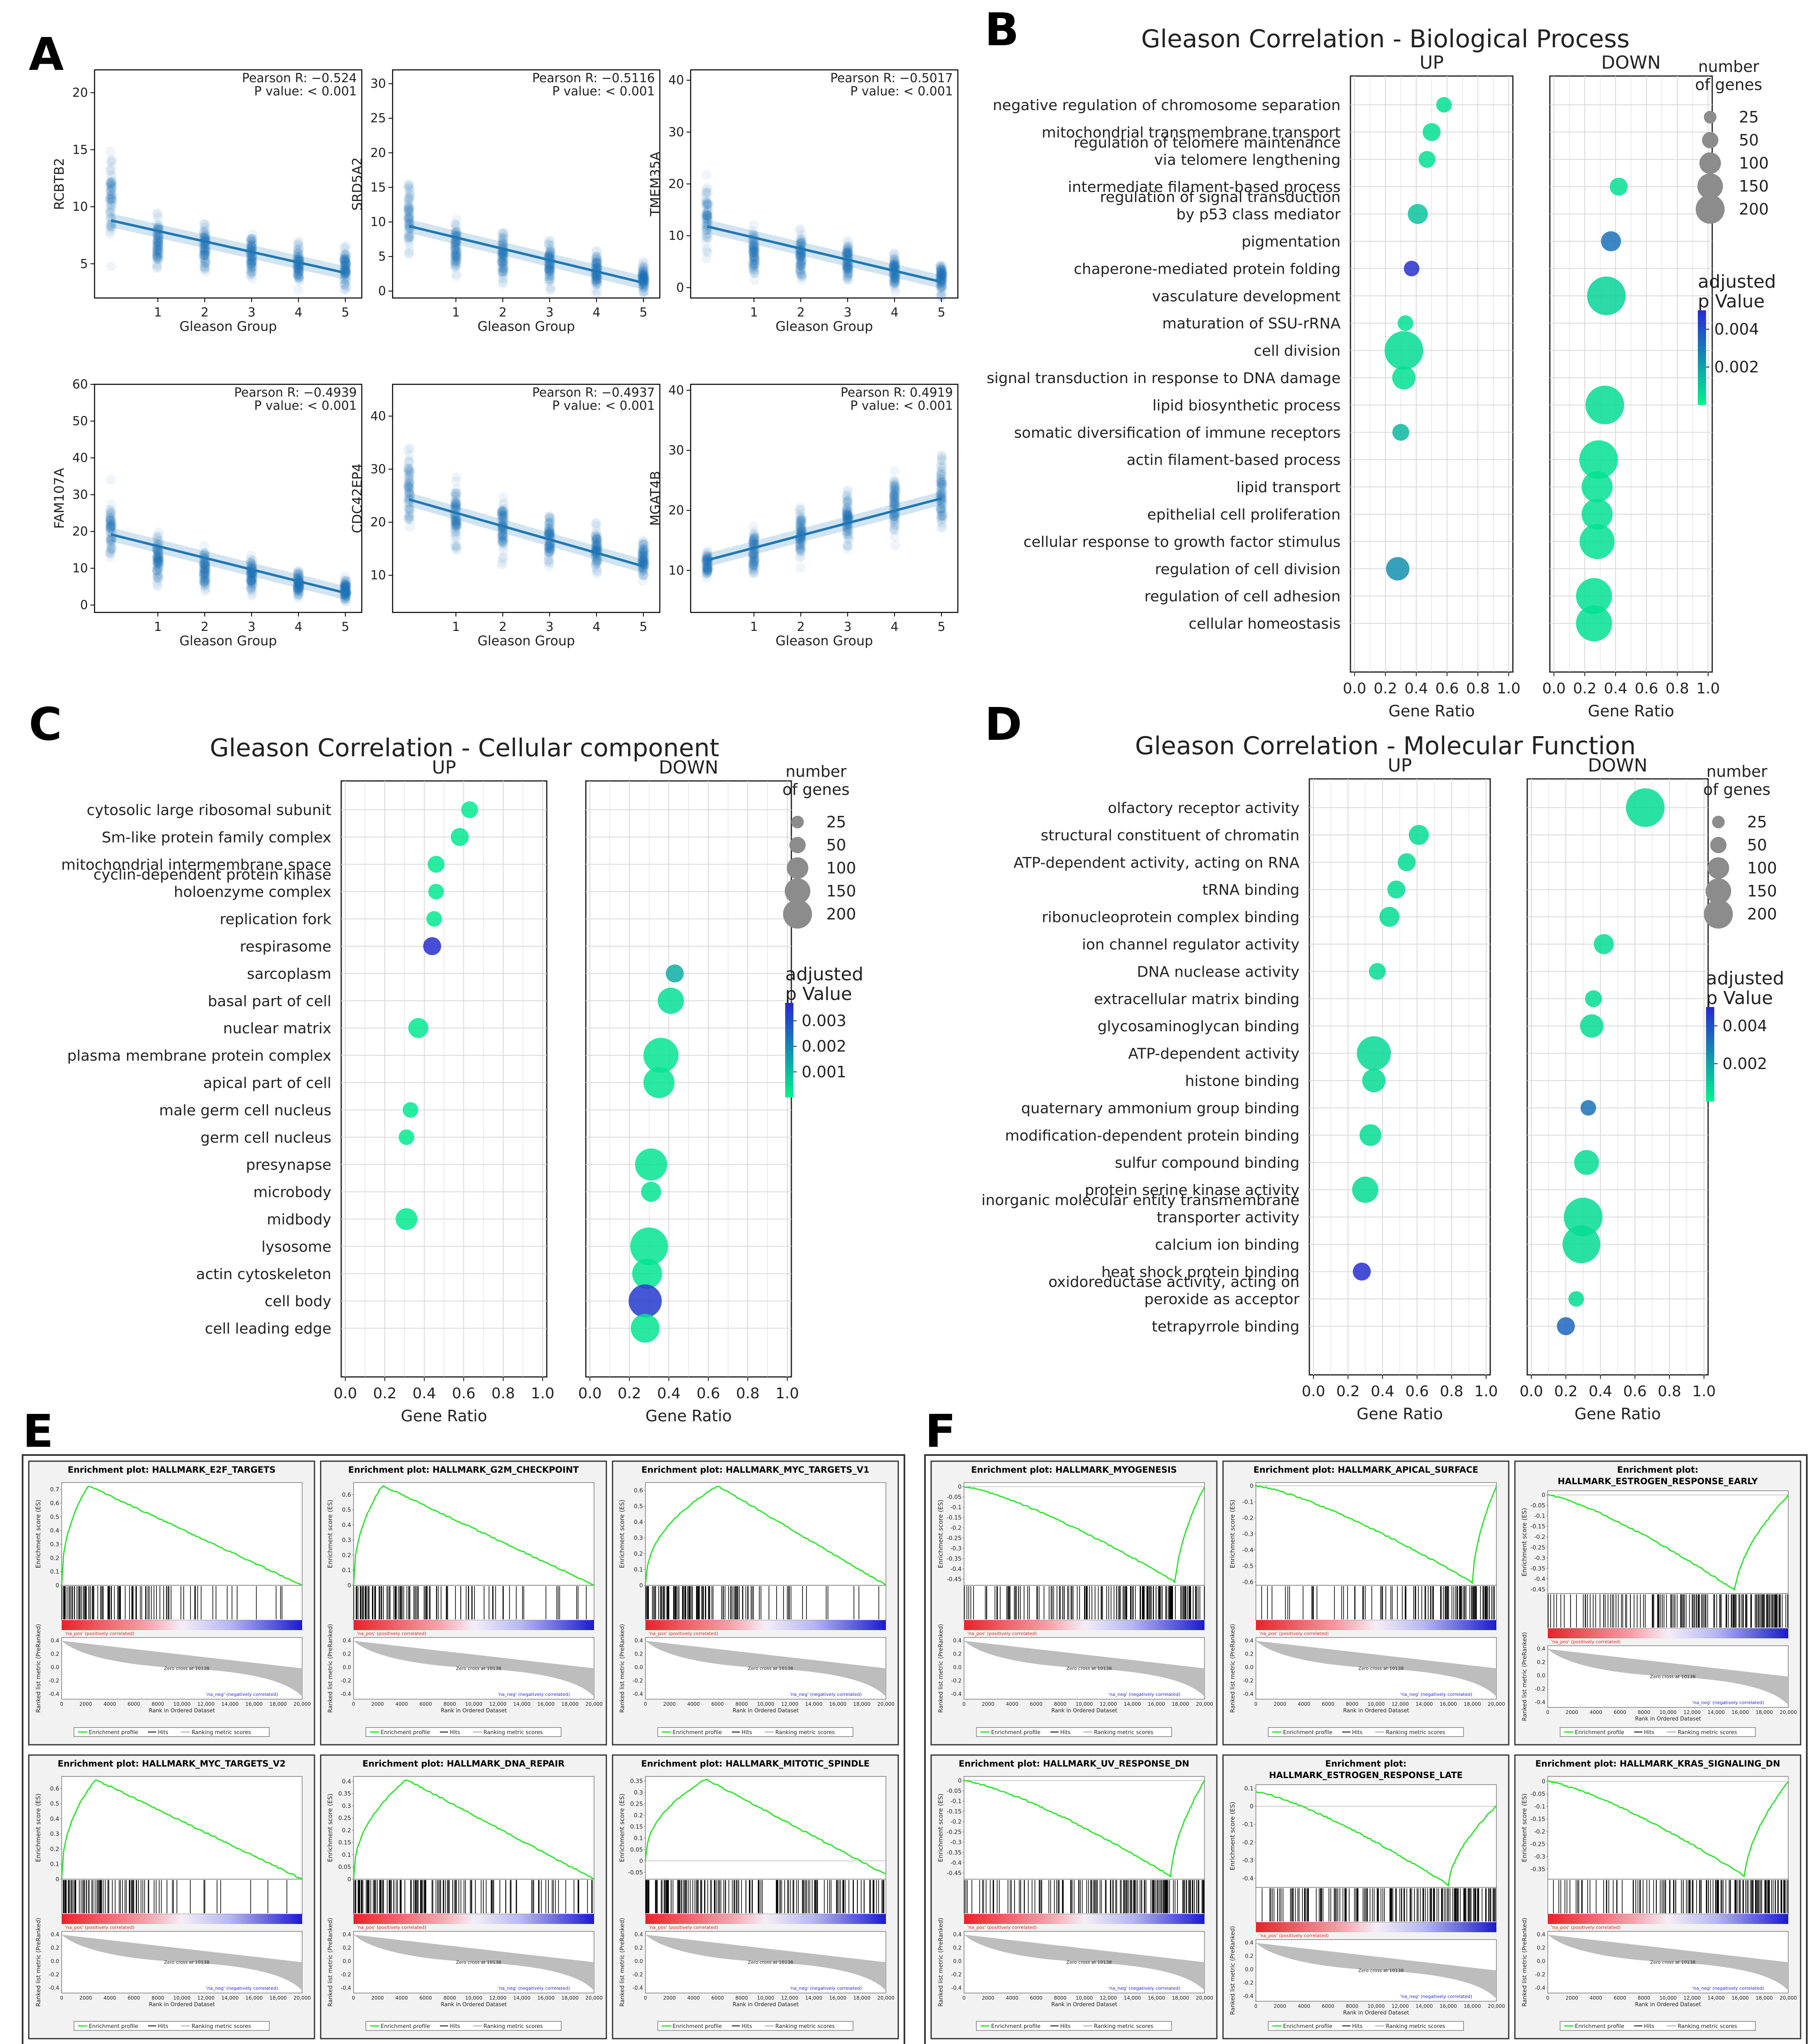 The image size is (1808, 2044). I want to click on rank-x-tick-label: 16,000, so click(546, 1998).